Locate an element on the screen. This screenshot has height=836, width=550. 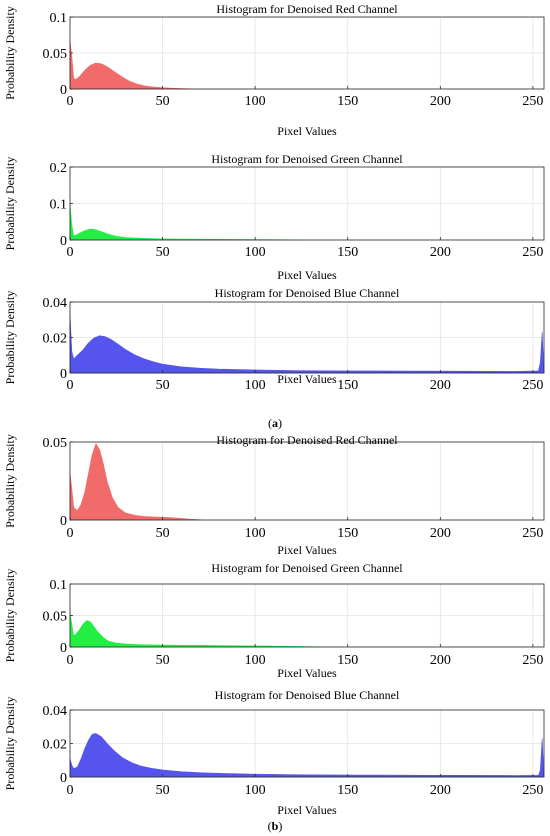
y-tick-label: 0.2 is located at coordinates (59, 168).